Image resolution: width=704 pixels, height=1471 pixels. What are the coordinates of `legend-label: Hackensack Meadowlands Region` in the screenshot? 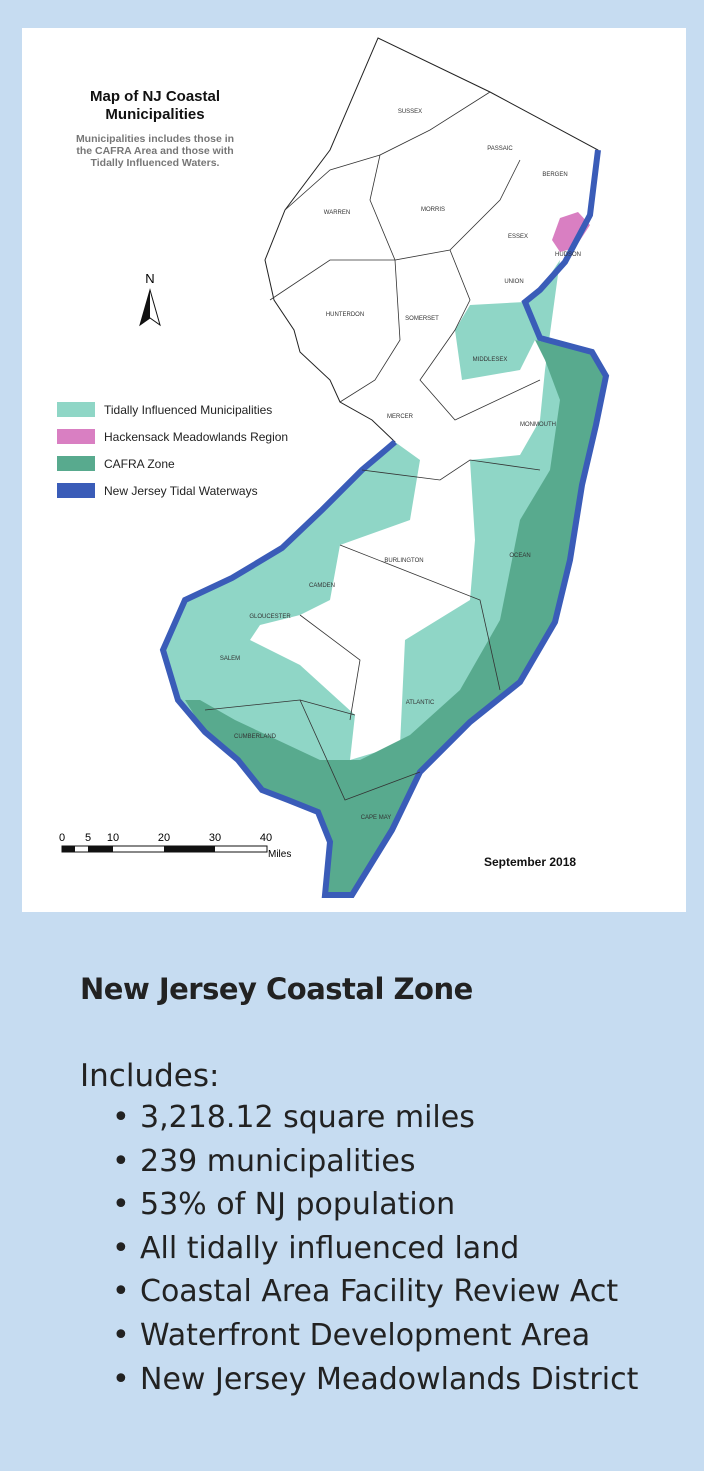 It's located at (196, 437).